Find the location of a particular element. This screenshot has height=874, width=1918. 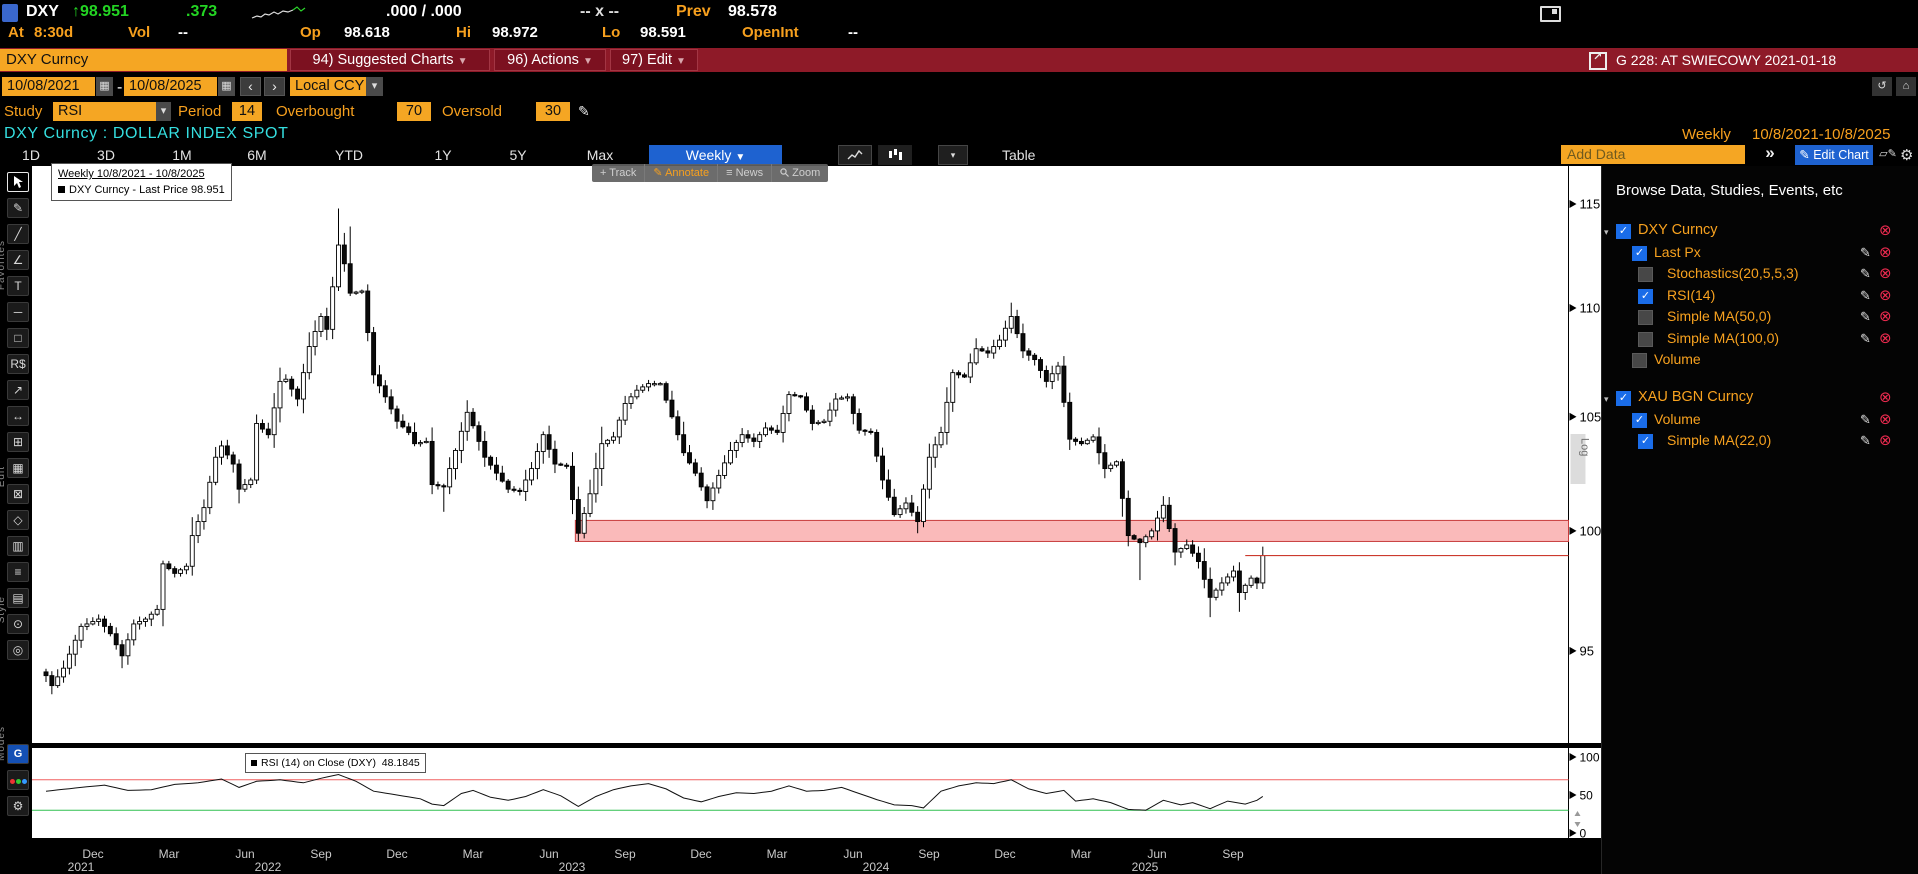

collapse-icon: ▾ is located at coordinates (1606, 399).